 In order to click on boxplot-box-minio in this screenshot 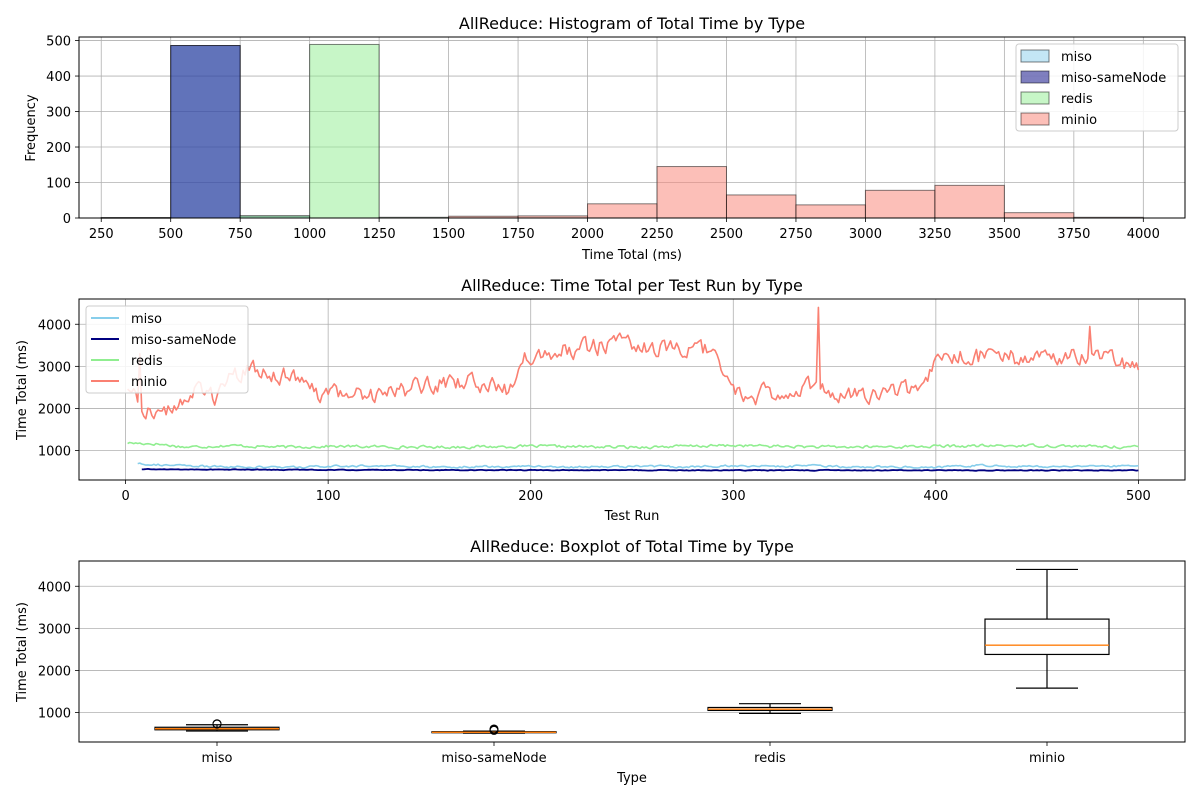, I will do `click(1047, 637)`.